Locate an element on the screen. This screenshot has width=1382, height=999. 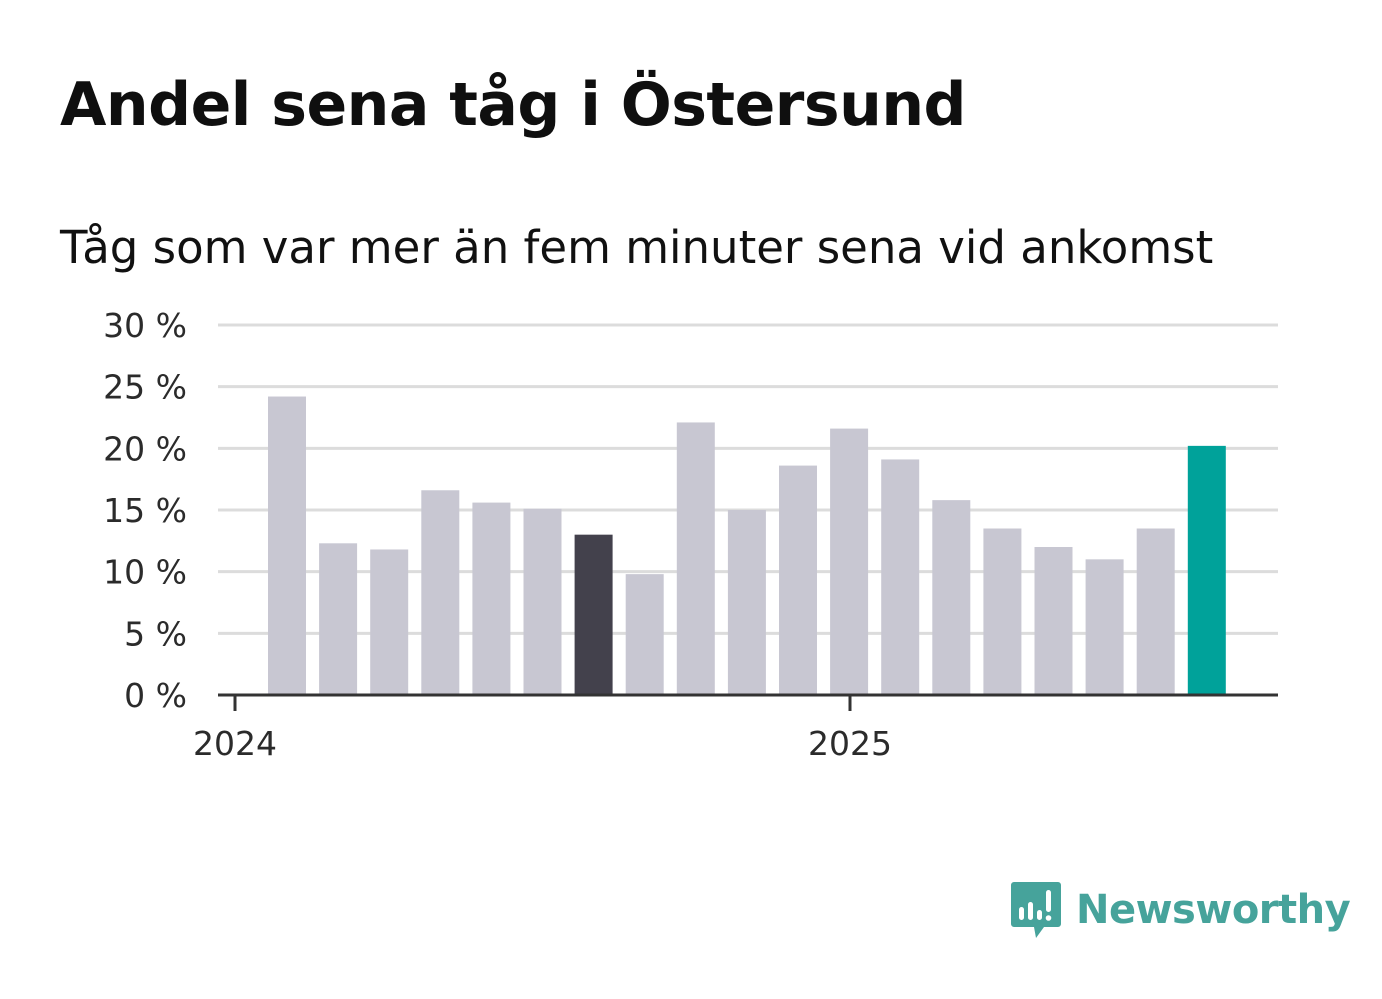
brand-logo: Newsworthy is located at coordinates (1180, 910).